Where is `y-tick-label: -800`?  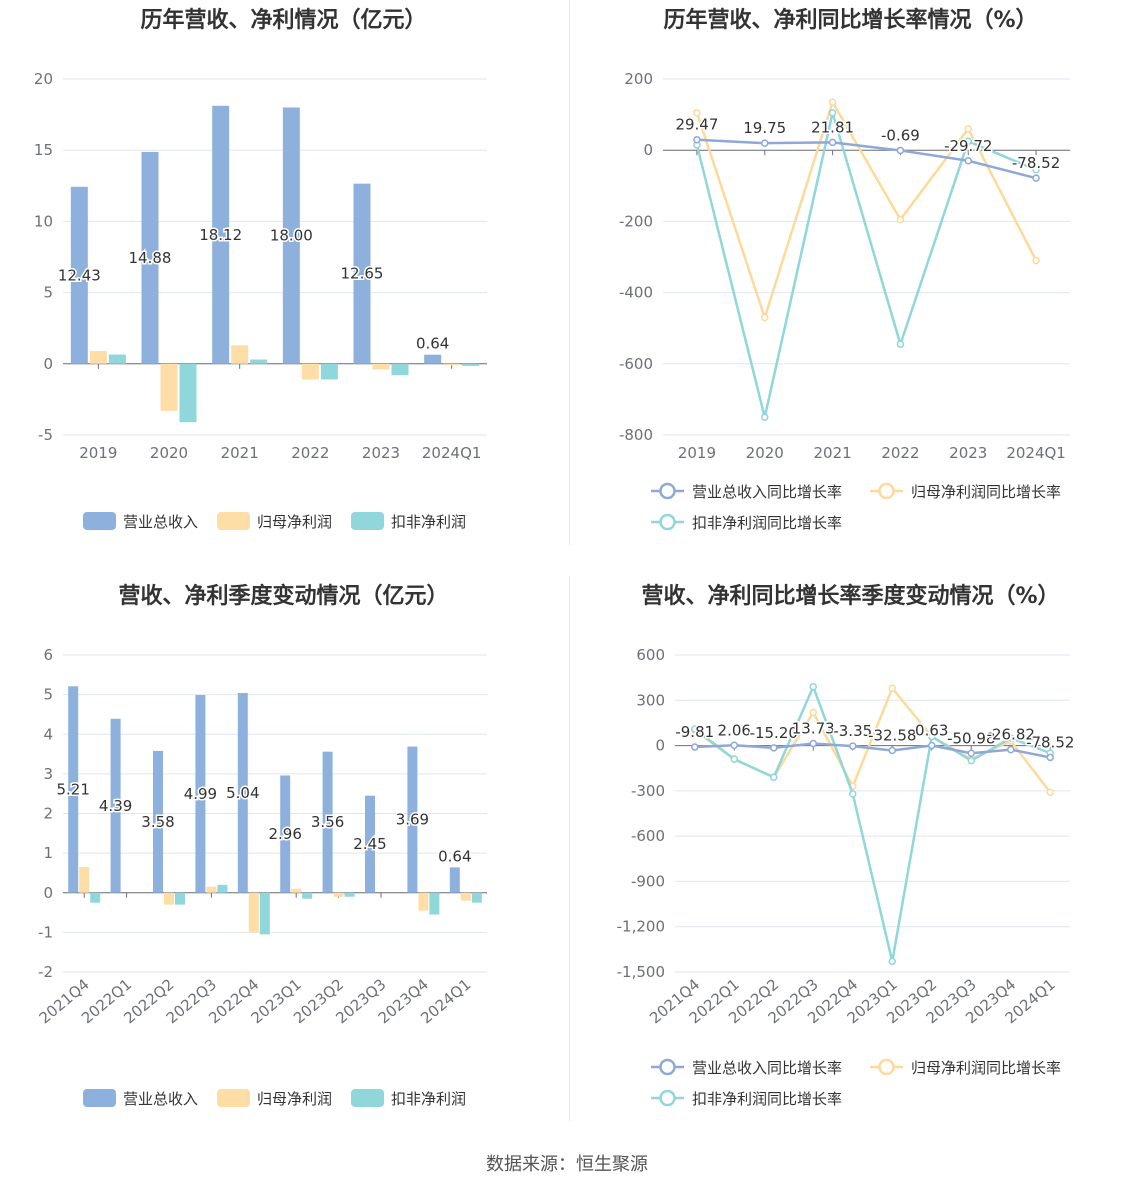
y-tick-label: -800 is located at coordinates (636, 435).